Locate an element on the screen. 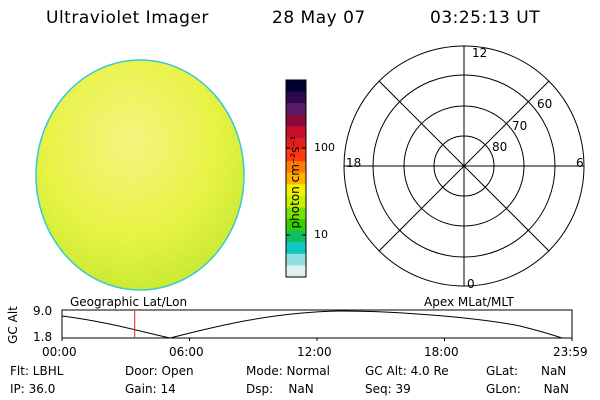 The image size is (600, 400). mlt-label-18: 18 is located at coordinates (354, 163).